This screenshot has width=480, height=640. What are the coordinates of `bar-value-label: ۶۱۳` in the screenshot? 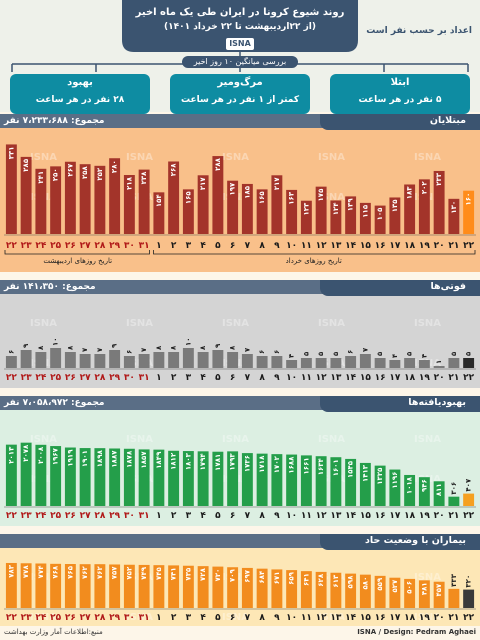 It's located at (336, 581).